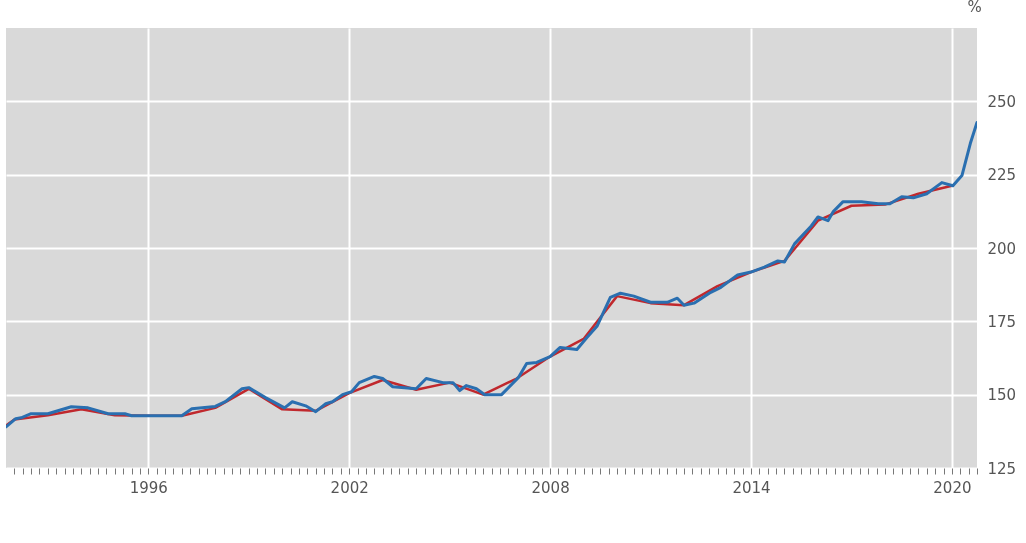 The image size is (1026, 543). What do you see at coordinates (1002, 395) in the screenshot?
I see `y-tick-label: 150` at bounding box center [1002, 395].